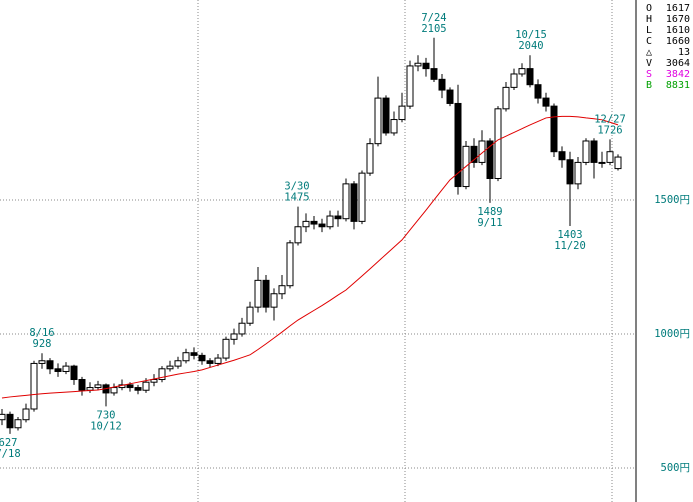 The image size is (693, 502). Describe the element at coordinates (296, 187) in the screenshot. I see `annotation-date: 3/30` at that location.